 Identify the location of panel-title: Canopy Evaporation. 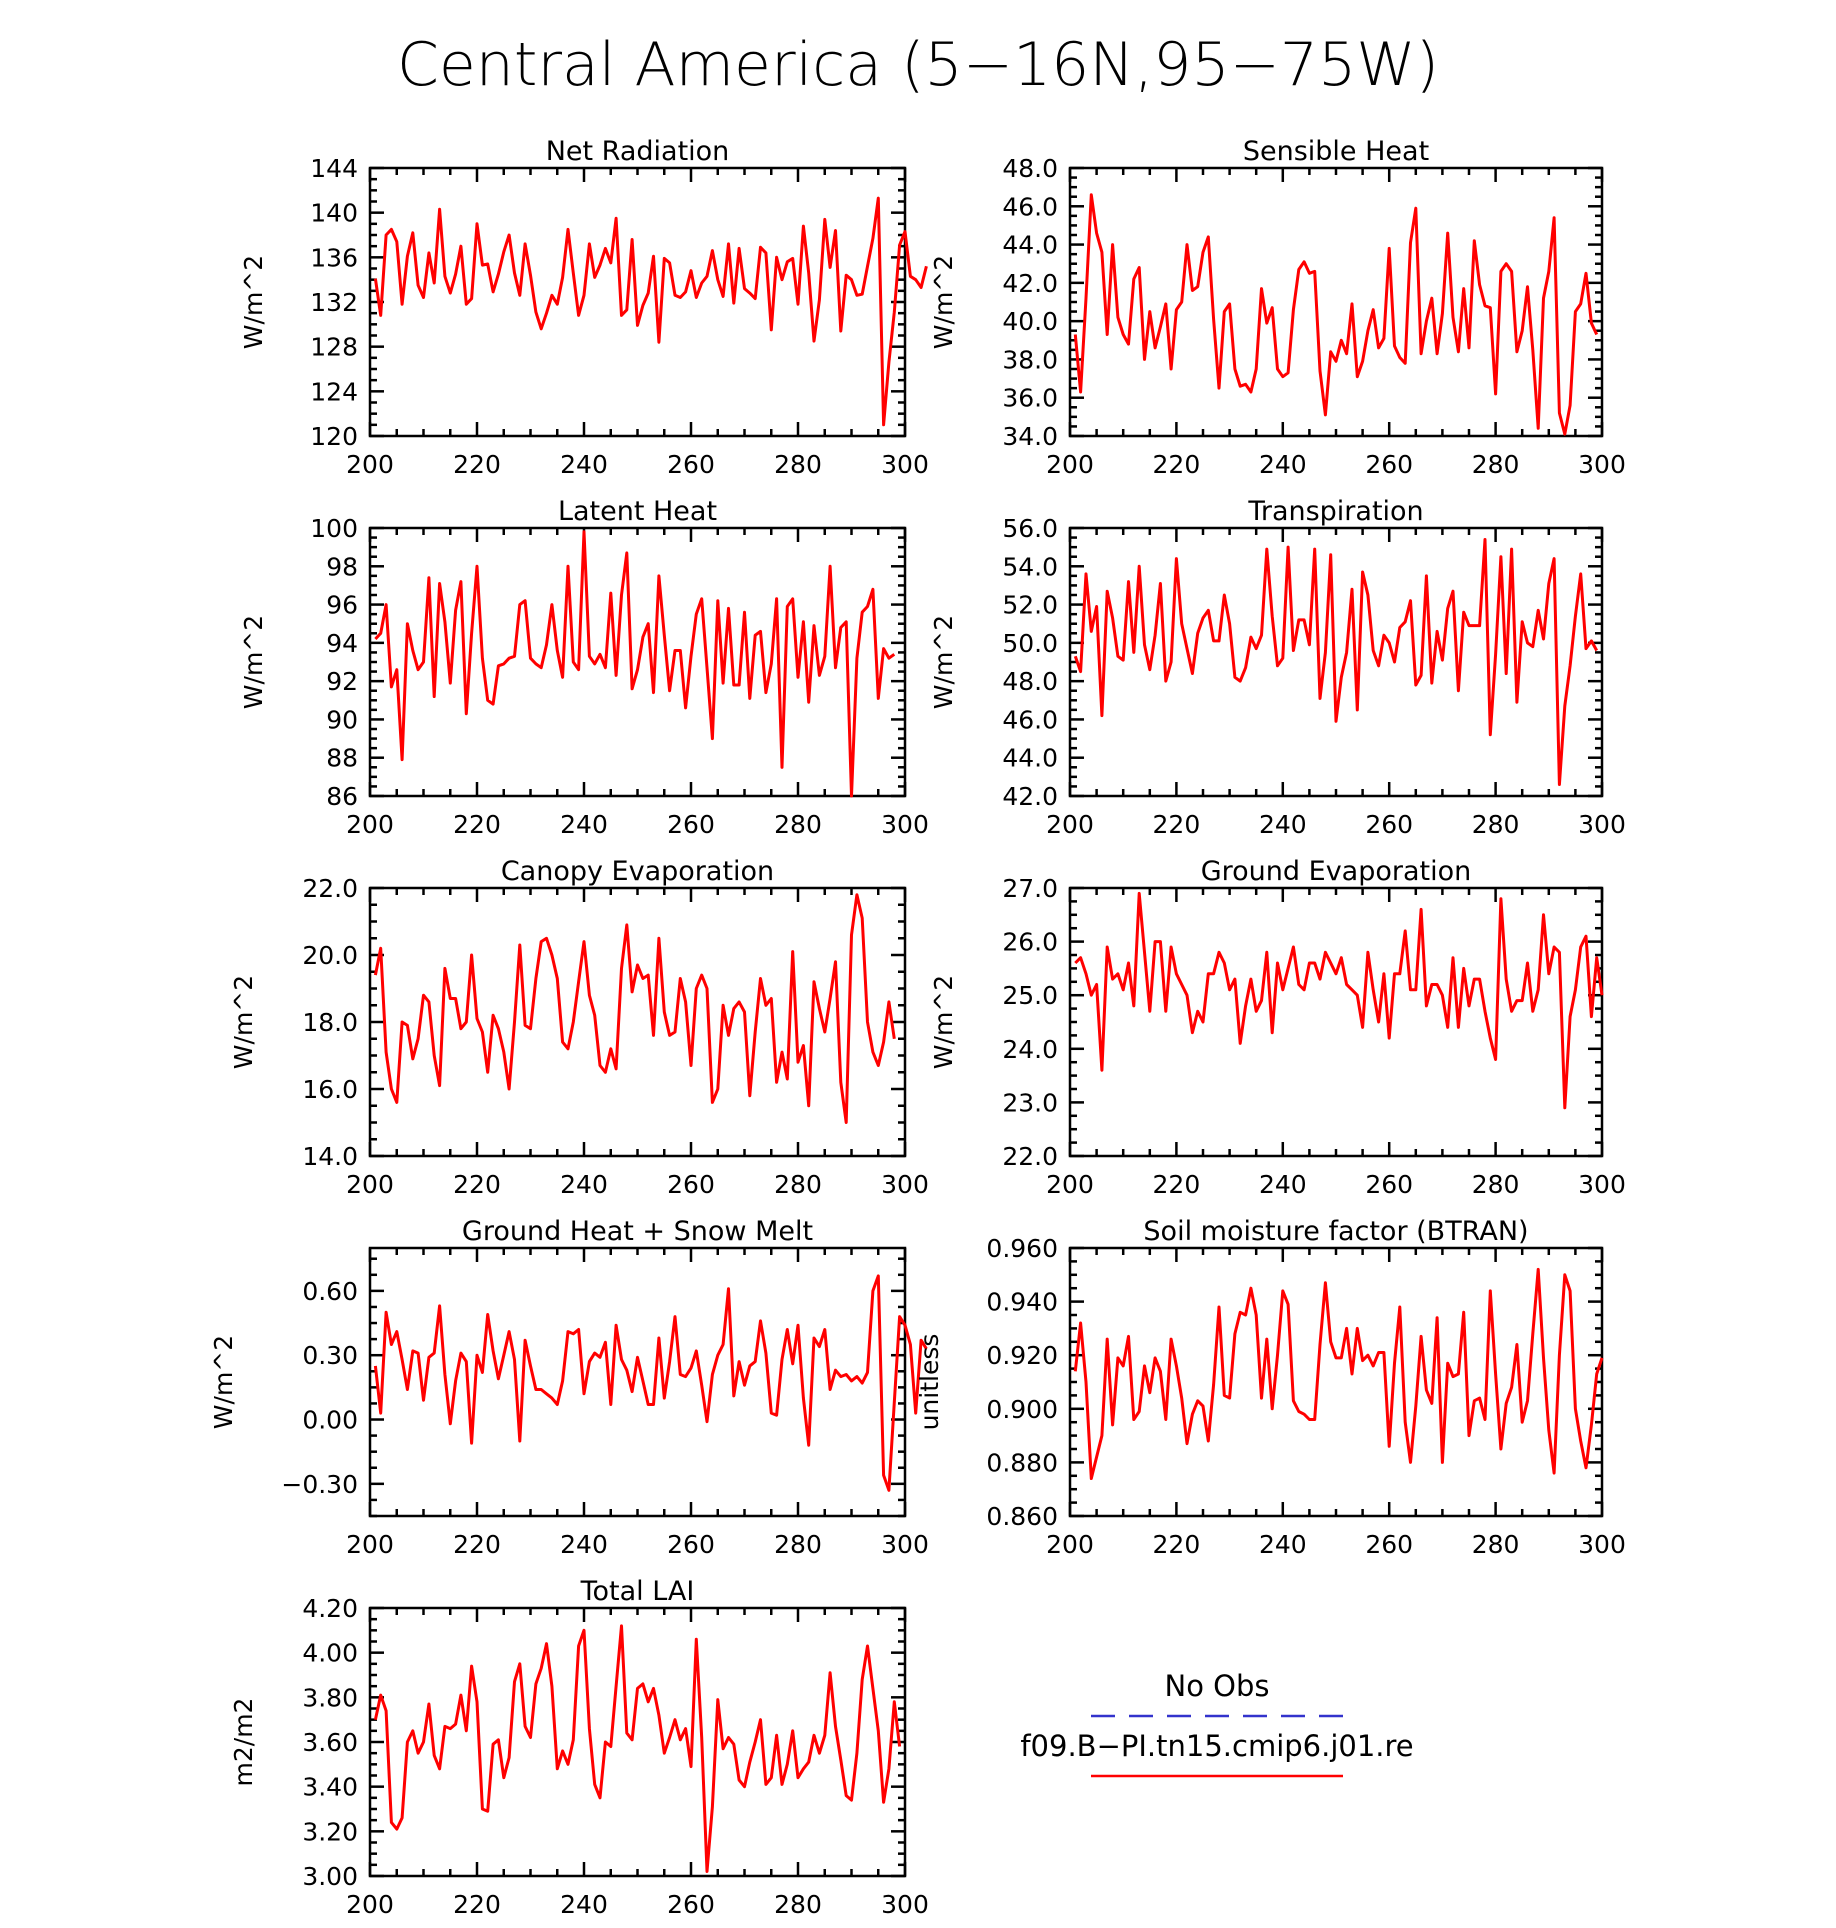
(637, 871).